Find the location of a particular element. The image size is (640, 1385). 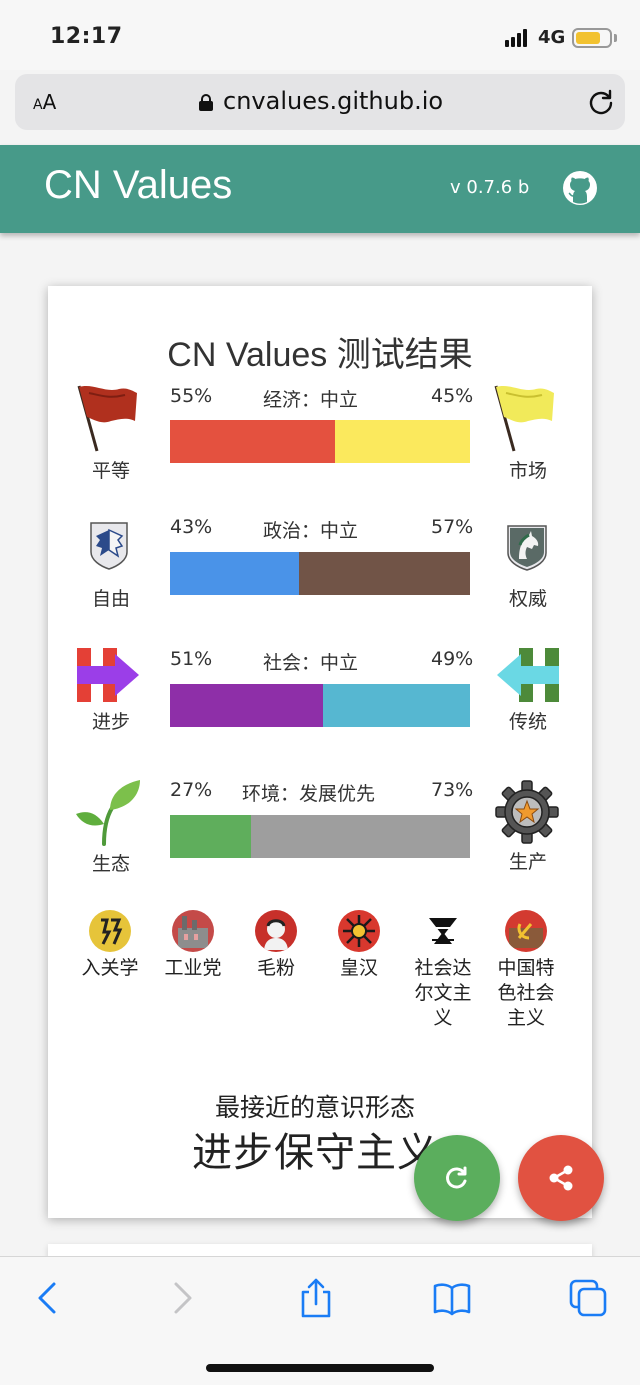

axis-label: 环境：发展优先 is located at coordinates (309, 794).